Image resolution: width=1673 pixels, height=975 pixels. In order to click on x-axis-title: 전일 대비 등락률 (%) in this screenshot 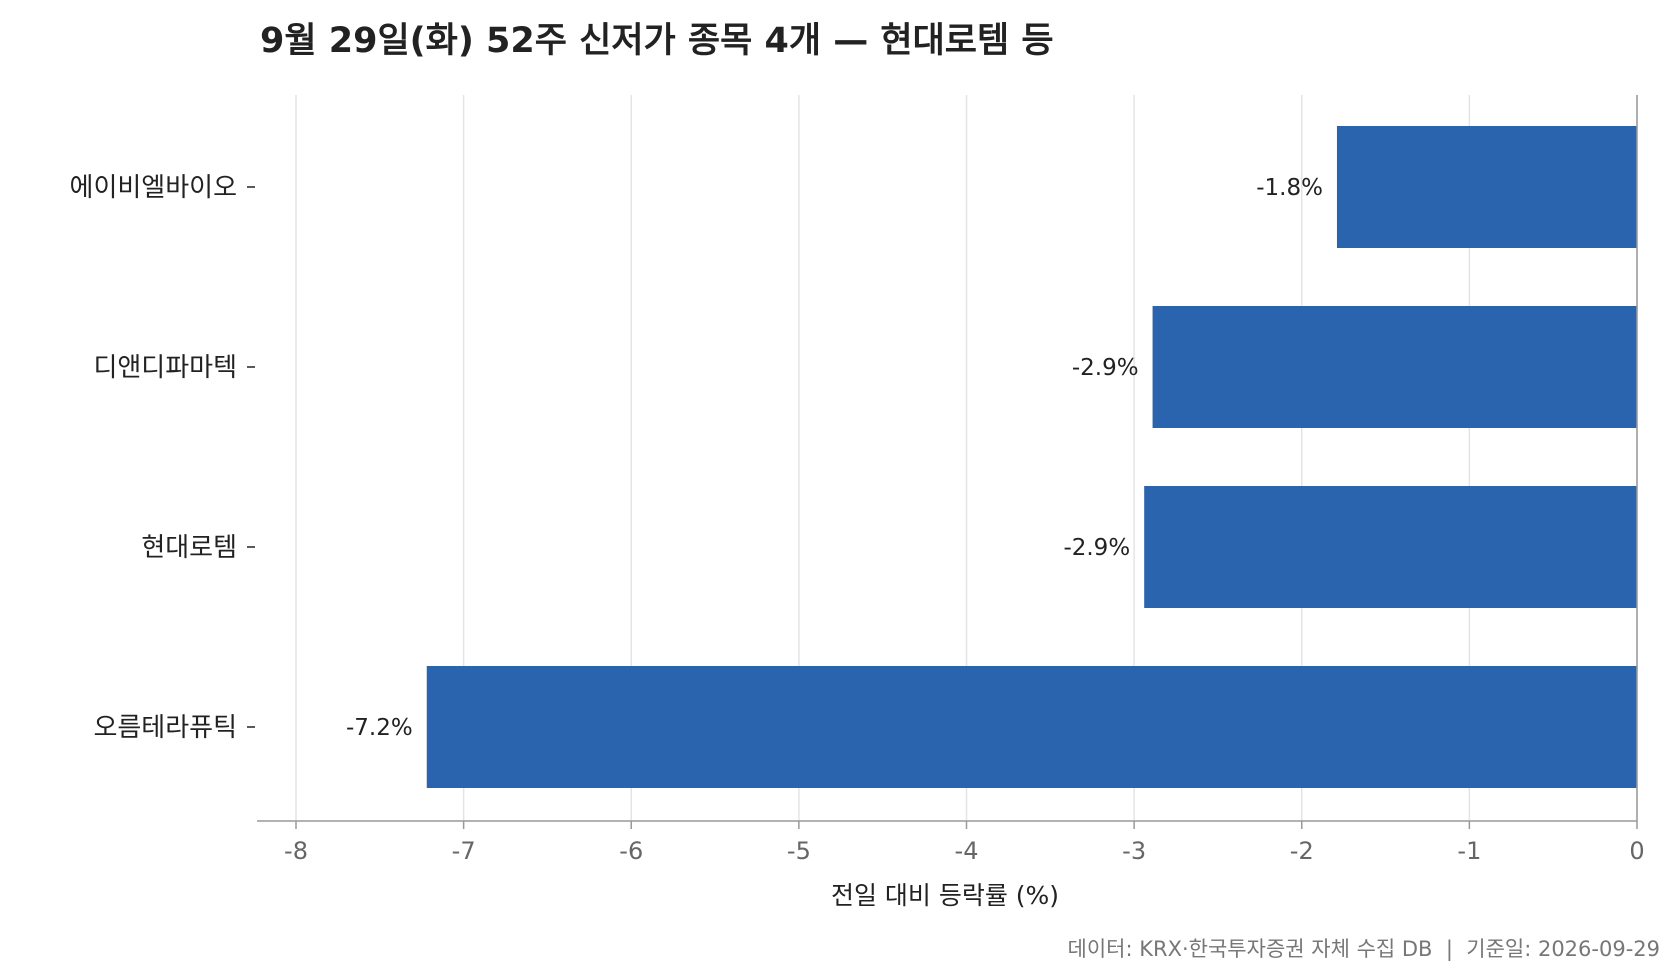, I will do `click(945, 895)`.